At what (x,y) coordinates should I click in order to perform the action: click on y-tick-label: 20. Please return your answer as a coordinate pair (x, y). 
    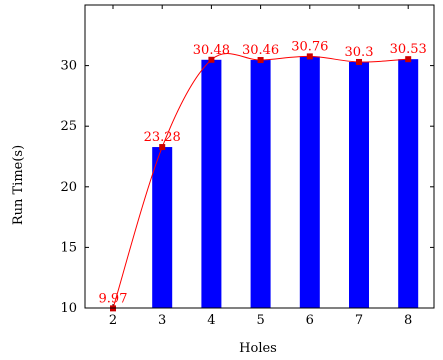
    Looking at the image, I should click on (68, 187).